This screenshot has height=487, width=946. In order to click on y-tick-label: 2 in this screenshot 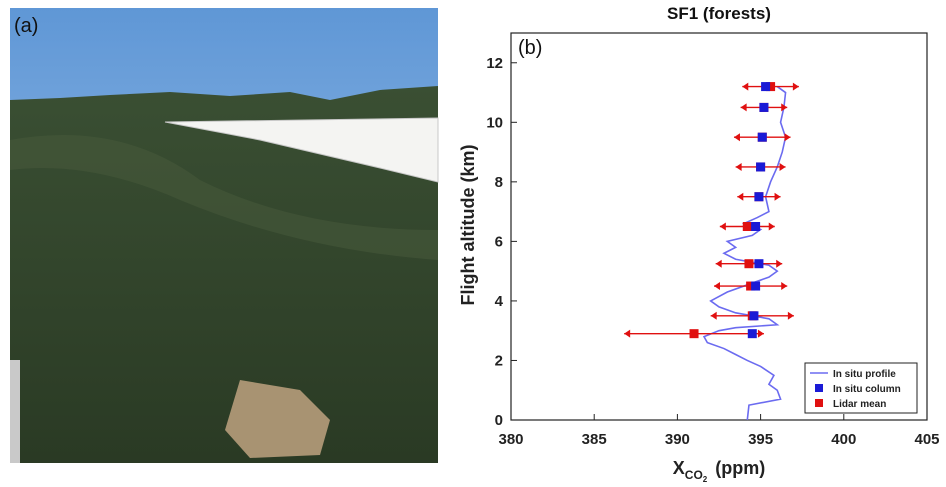, I will do `click(499, 360)`.